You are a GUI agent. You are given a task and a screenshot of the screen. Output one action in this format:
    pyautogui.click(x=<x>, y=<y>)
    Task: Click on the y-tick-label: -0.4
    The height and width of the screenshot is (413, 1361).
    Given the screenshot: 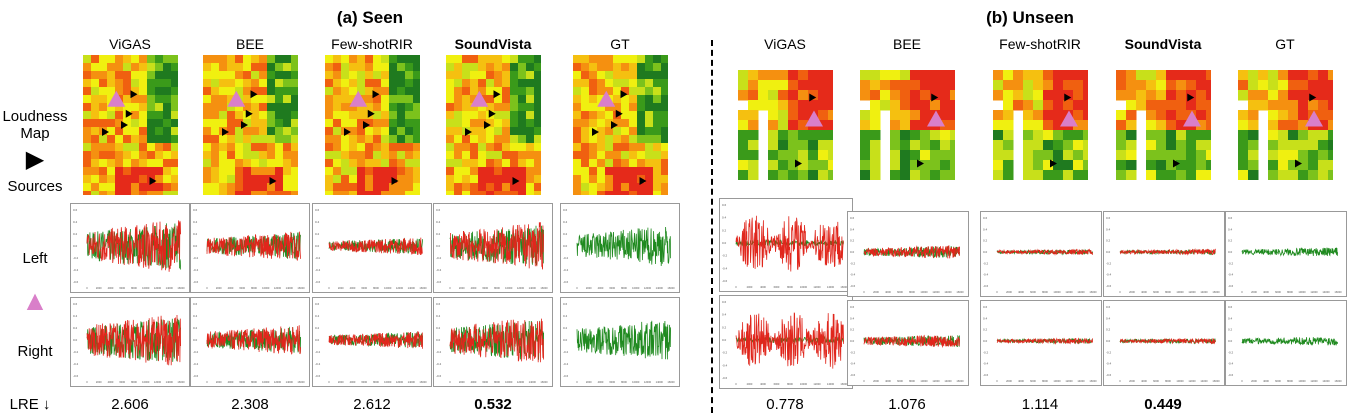 What is the action you would take?
    pyautogui.click(x=196, y=270)
    